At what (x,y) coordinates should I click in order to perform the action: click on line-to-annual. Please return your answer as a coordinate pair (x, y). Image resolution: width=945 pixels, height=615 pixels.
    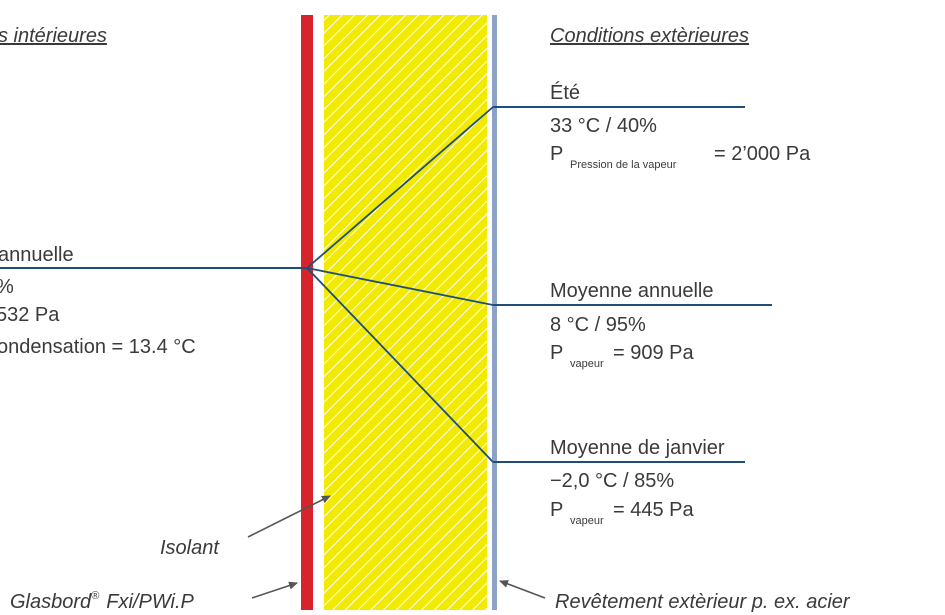
    Looking at the image, I should click on (400, 286).